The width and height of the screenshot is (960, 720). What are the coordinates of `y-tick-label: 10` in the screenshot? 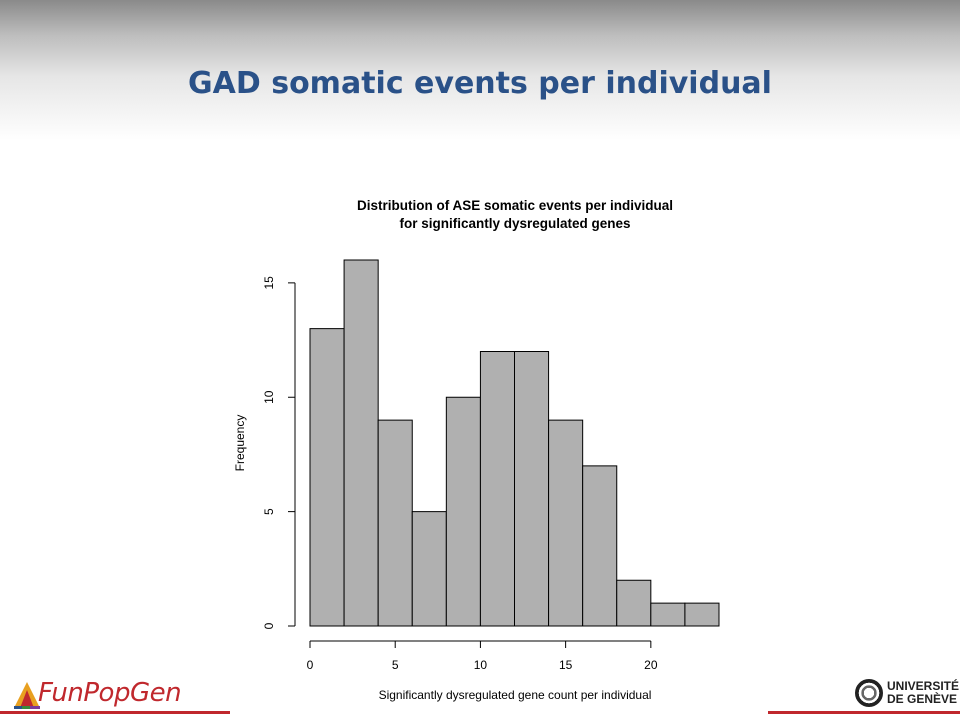 It's located at (269, 397).